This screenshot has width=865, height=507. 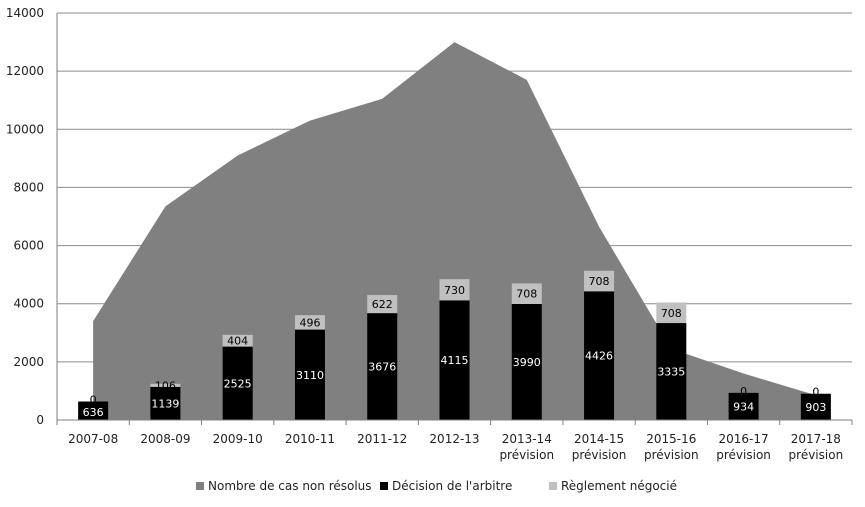 What do you see at coordinates (40, 420) in the screenshot?
I see `y-tick-label: 0` at bounding box center [40, 420].